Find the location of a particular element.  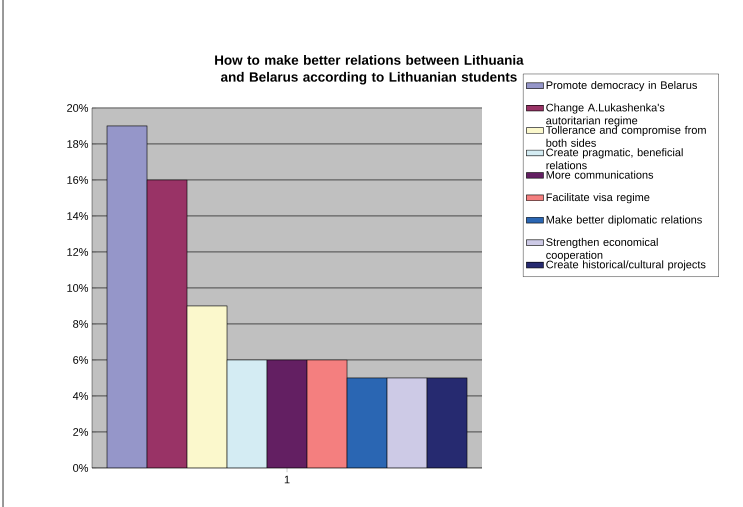

y-tick-label: 4% is located at coordinates (80, 396).